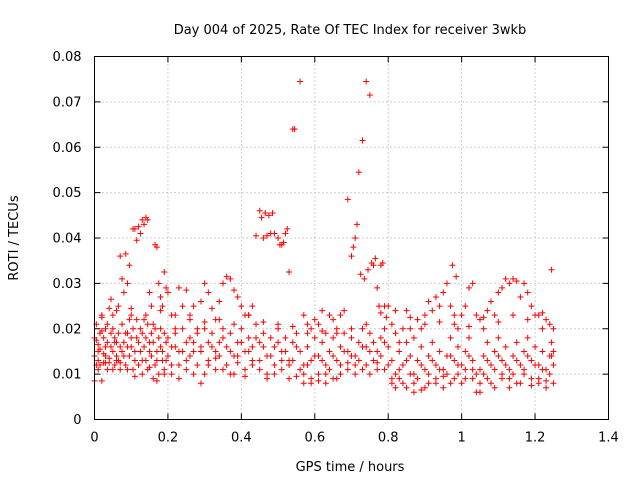  I want to click on x-tick-label: 0, so click(94, 438).